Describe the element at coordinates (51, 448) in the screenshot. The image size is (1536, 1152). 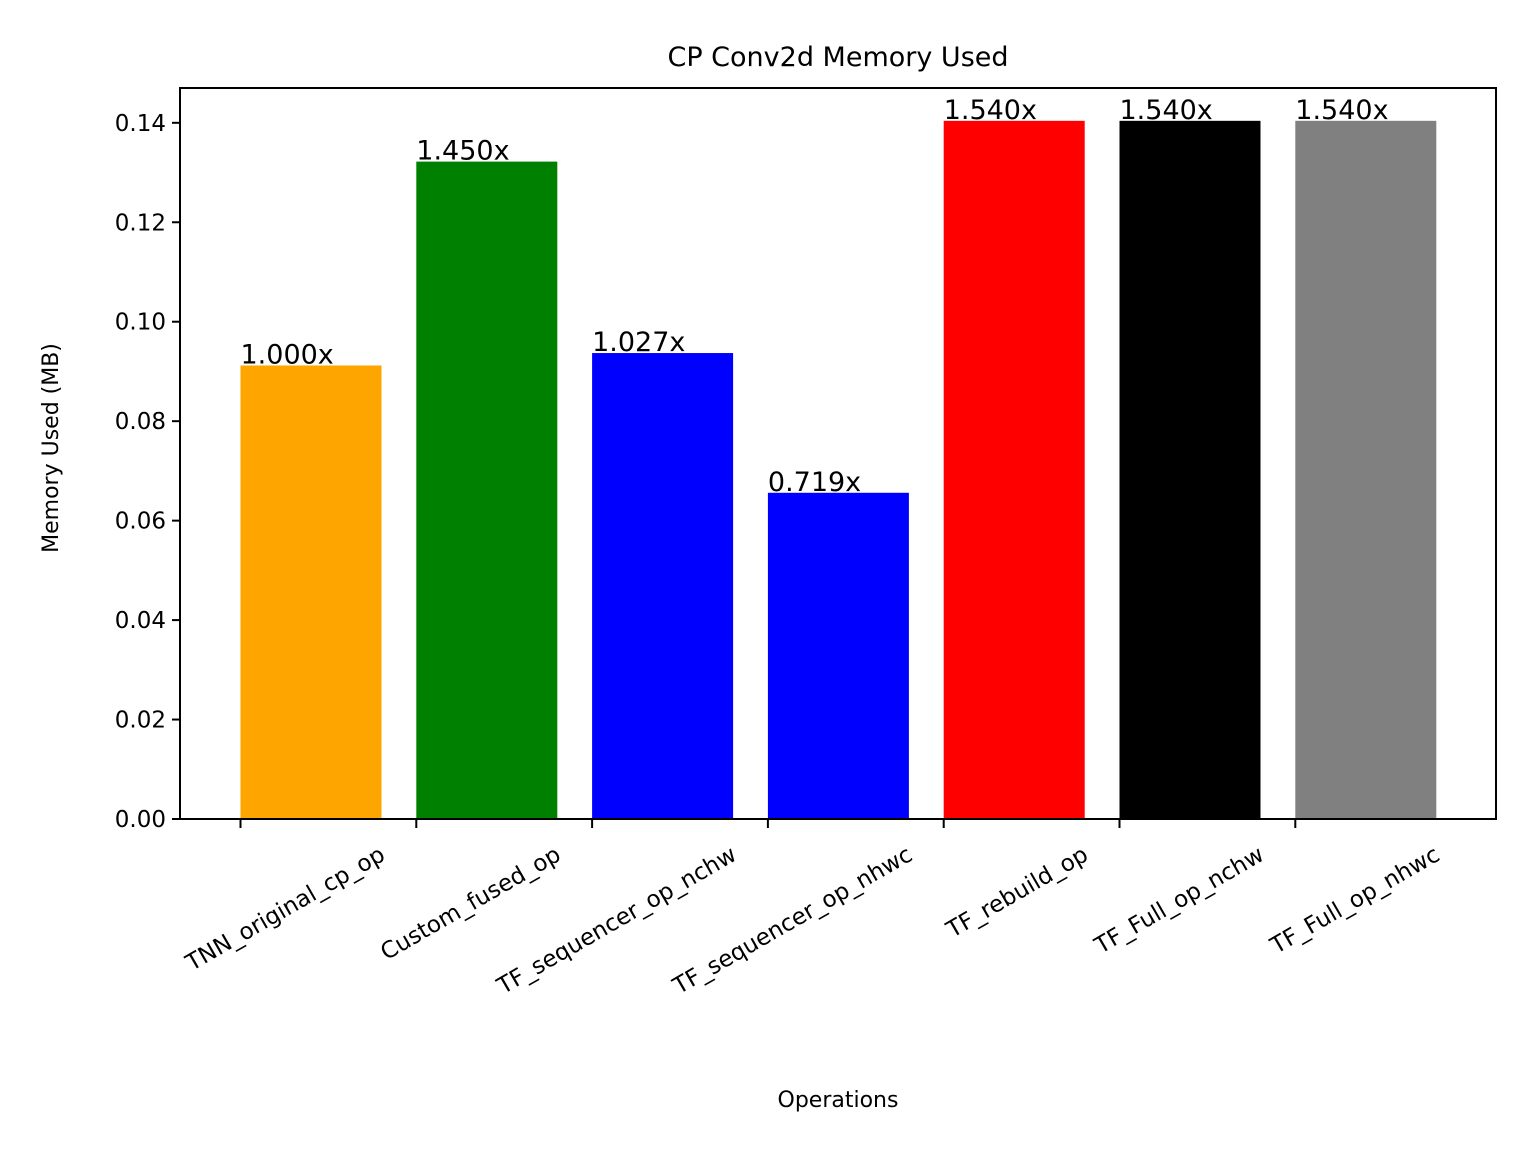
I see `y-axis-label: Memory Used (MB)` at that location.